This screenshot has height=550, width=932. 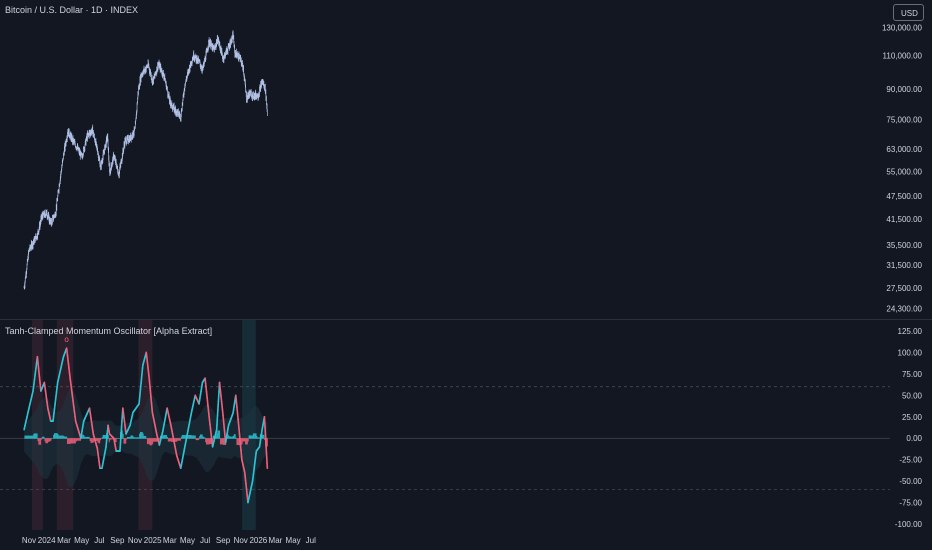 What do you see at coordinates (146, 425) in the screenshot?
I see `oscillator-line` at bounding box center [146, 425].